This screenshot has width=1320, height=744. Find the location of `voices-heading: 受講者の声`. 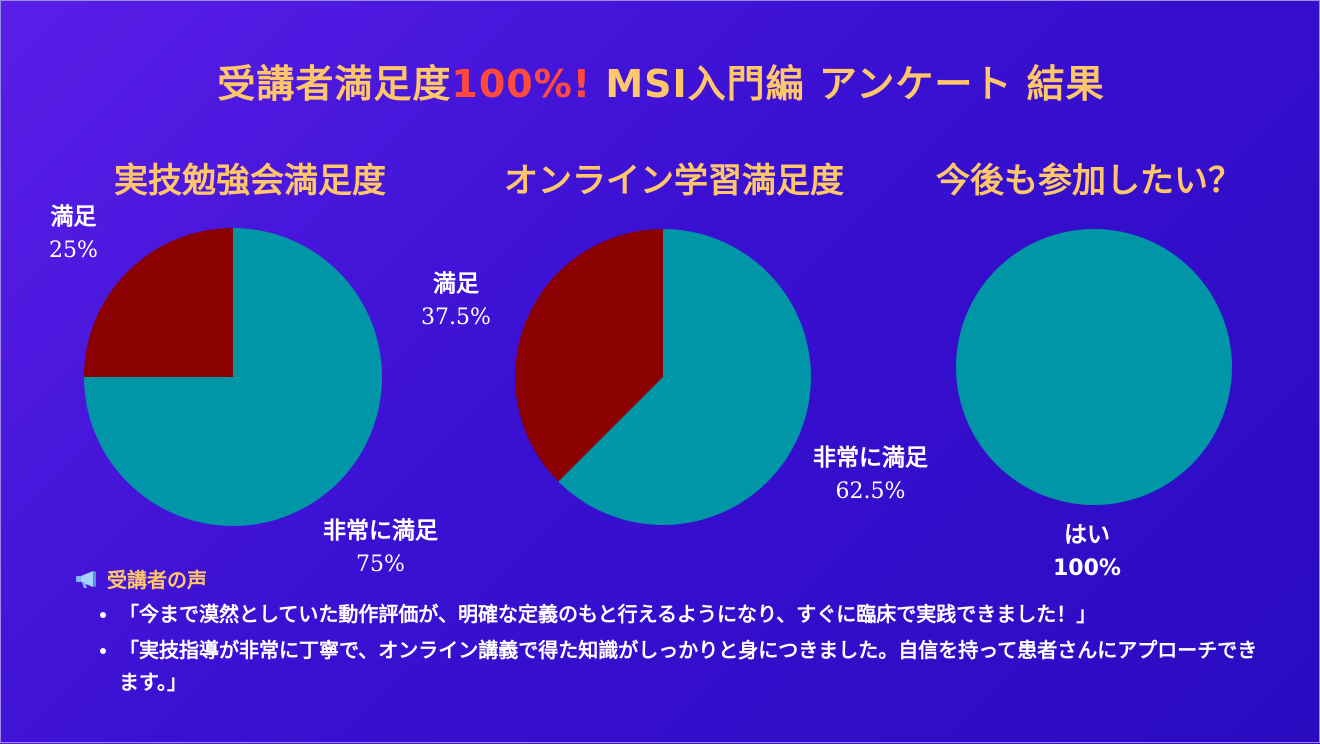

voices-heading: 受講者の声 is located at coordinates (141, 578).